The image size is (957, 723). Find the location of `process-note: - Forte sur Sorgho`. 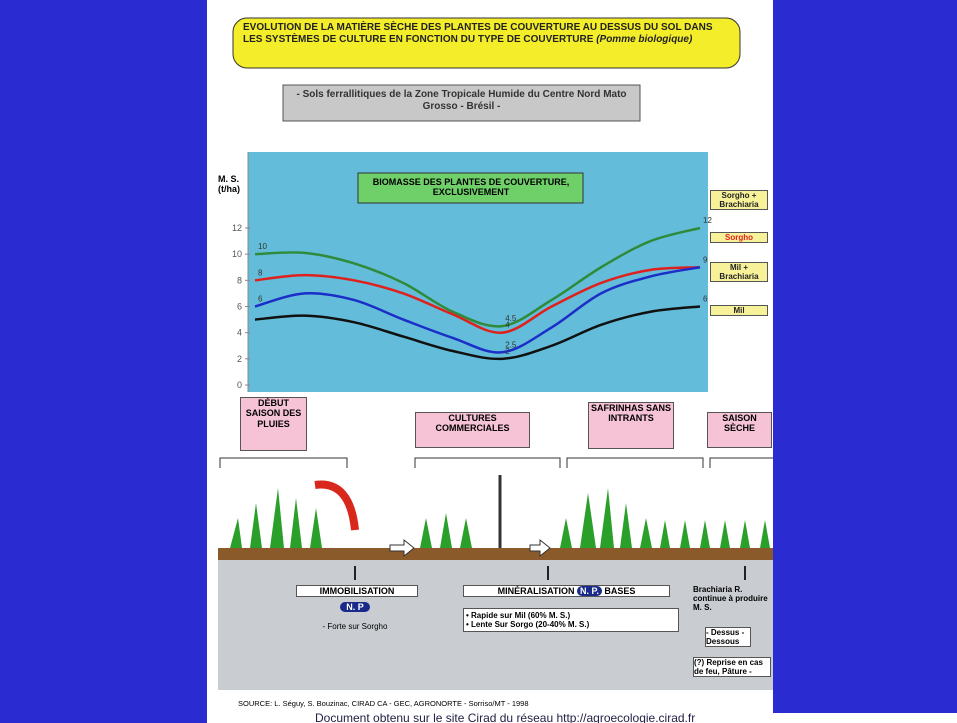

process-note: - Forte sur Sorgho is located at coordinates (355, 626).